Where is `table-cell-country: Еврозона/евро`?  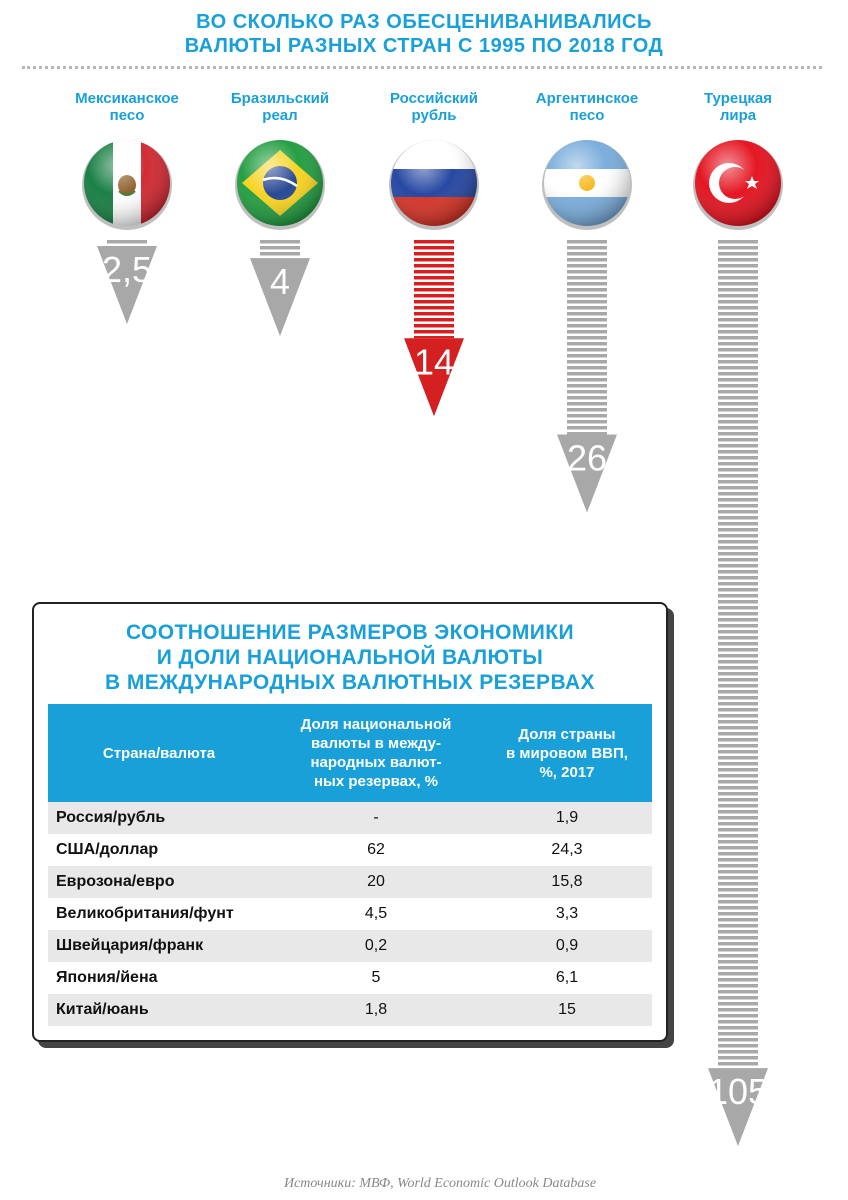
table-cell-country: Еврозона/евро is located at coordinates (159, 882).